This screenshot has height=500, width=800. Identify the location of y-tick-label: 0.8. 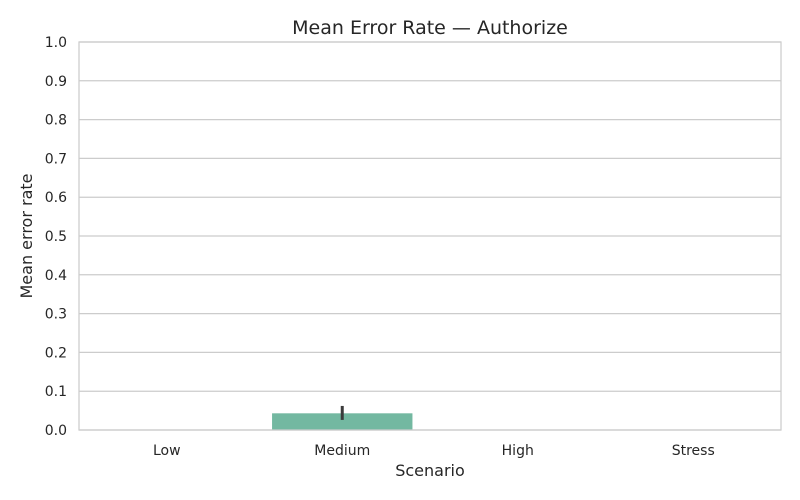
(56, 121).